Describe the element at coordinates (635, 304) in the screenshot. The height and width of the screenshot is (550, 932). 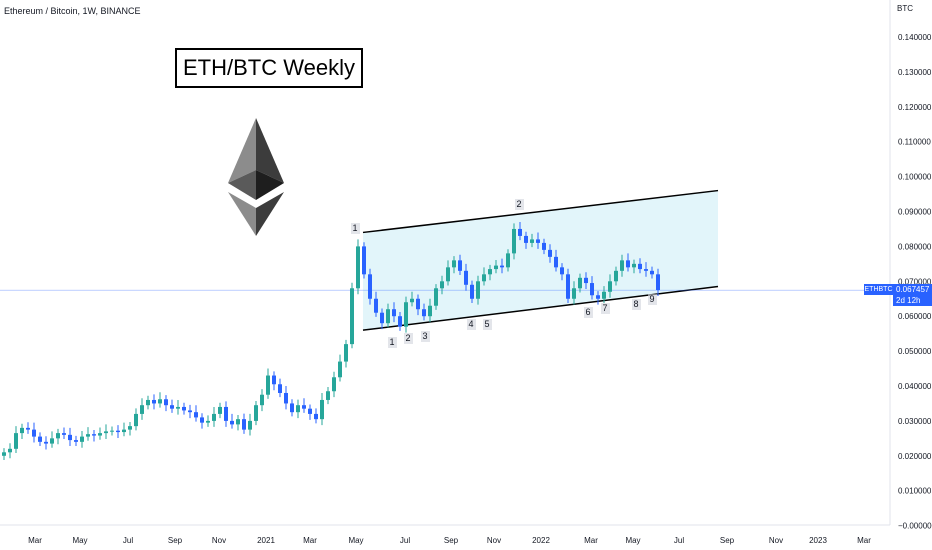
I see `wave-label: 8` at that location.